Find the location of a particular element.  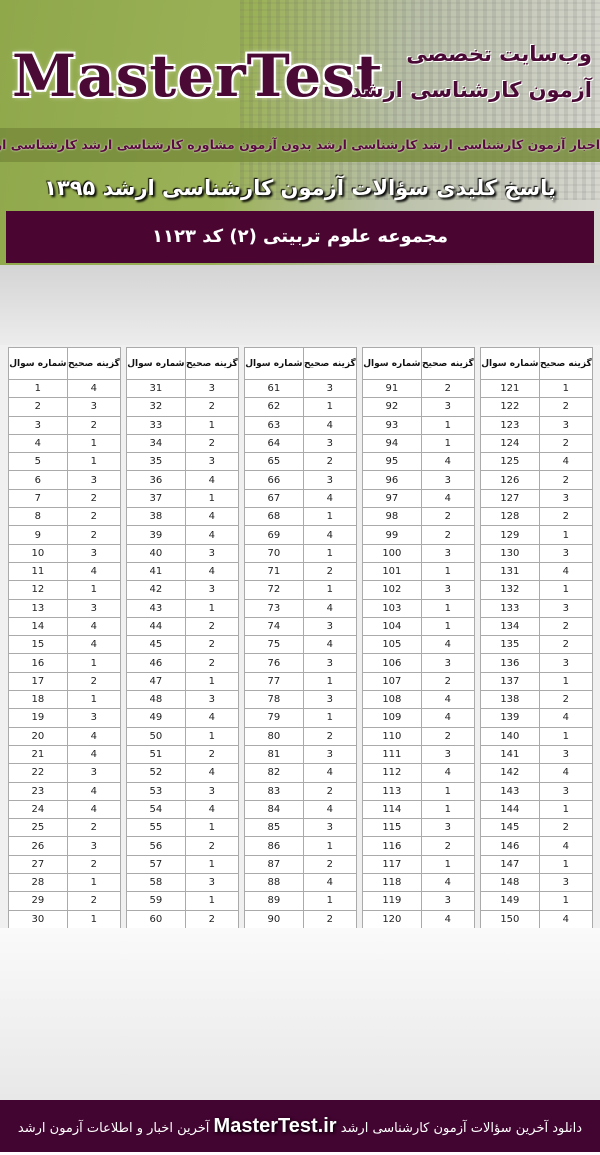

table-row: 89 1 is located at coordinates (301, 901).